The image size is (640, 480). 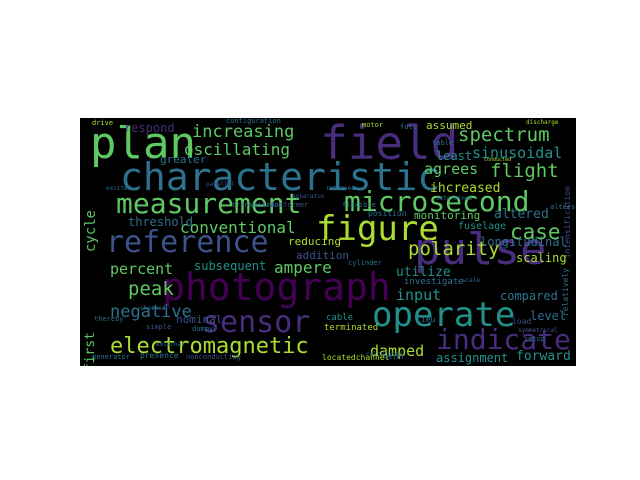 What do you see at coordinates (159, 327) in the screenshot?
I see `word-simple: simple` at bounding box center [159, 327].